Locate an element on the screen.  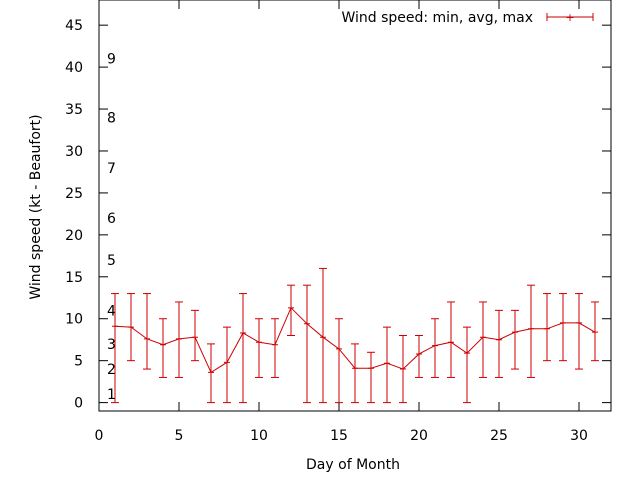
y-tick-label: 0 is located at coordinates (78, 404).